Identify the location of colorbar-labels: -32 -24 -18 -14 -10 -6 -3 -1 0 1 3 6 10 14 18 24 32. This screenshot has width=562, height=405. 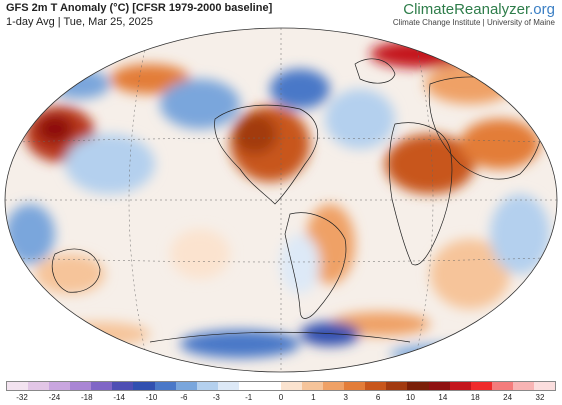
(281, 399).